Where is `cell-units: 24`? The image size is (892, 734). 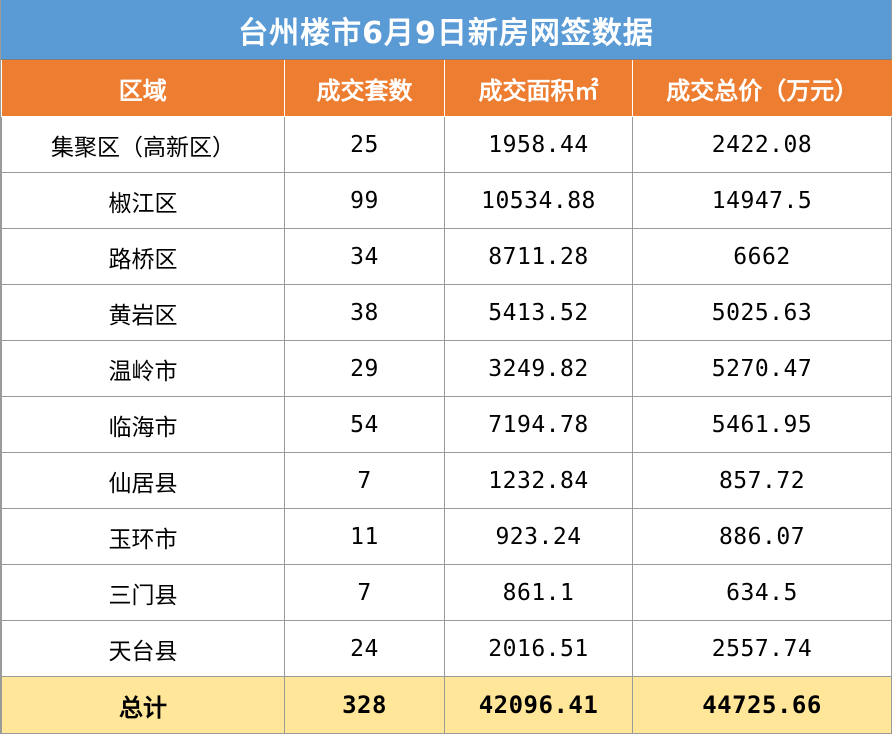
cell-units: 24 is located at coordinates (364, 648).